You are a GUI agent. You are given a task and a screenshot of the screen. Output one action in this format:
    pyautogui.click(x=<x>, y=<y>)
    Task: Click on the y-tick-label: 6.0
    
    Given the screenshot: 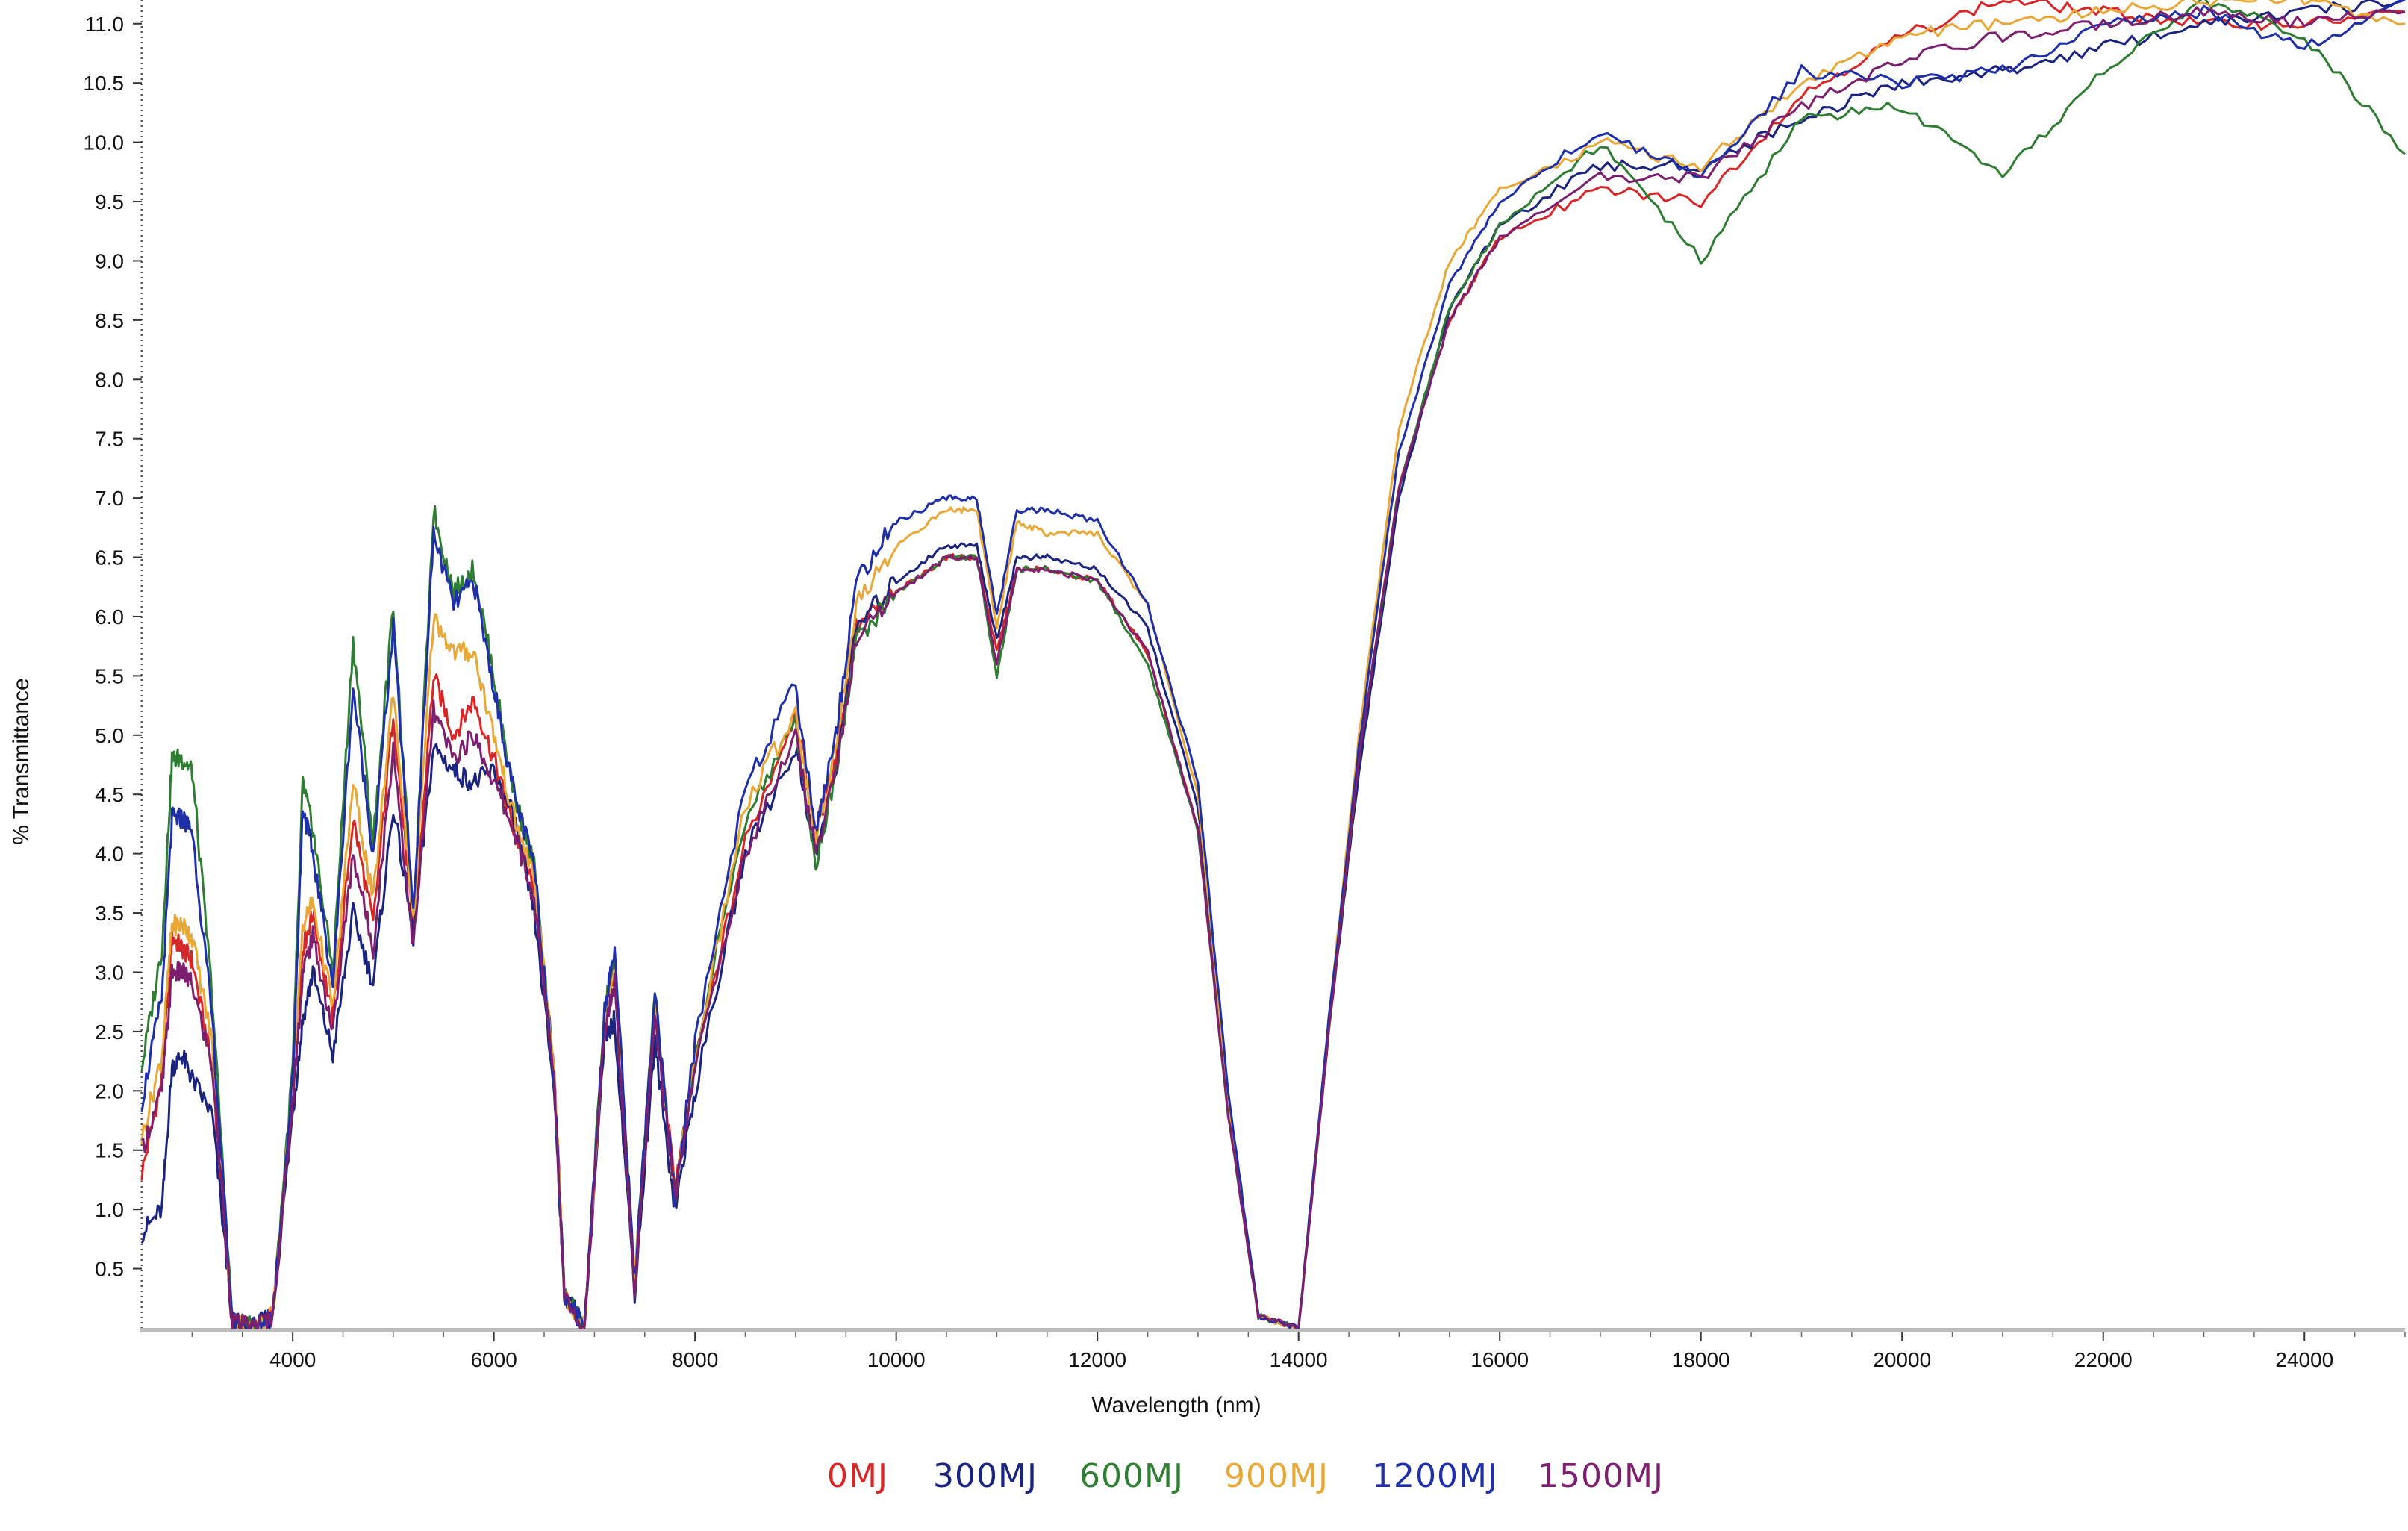 What is the action you would take?
    pyautogui.click(x=109, y=617)
    